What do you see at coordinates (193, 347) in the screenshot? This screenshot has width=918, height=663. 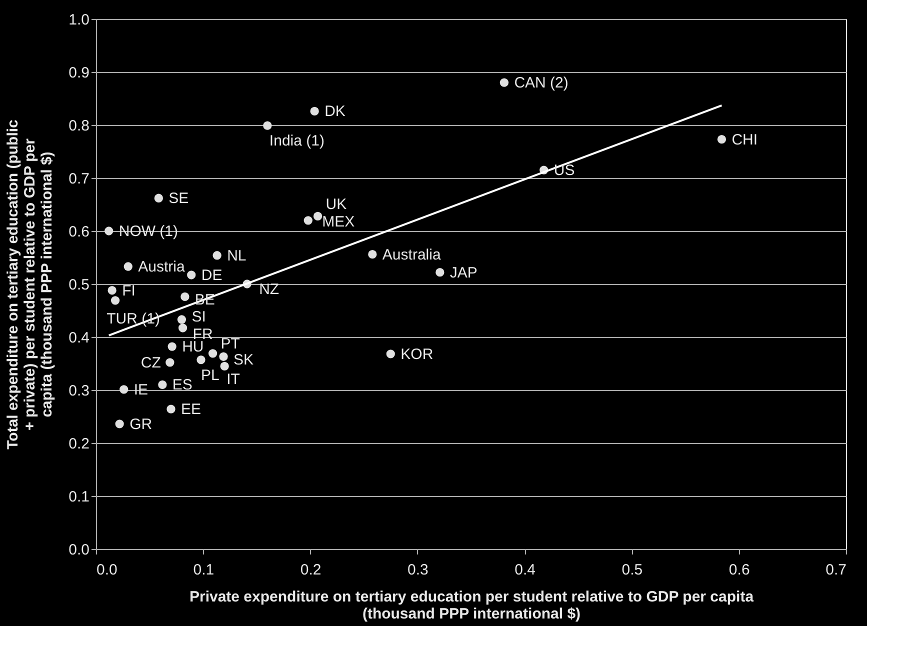 I see `annotation: HU` at bounding box center [193, 347].